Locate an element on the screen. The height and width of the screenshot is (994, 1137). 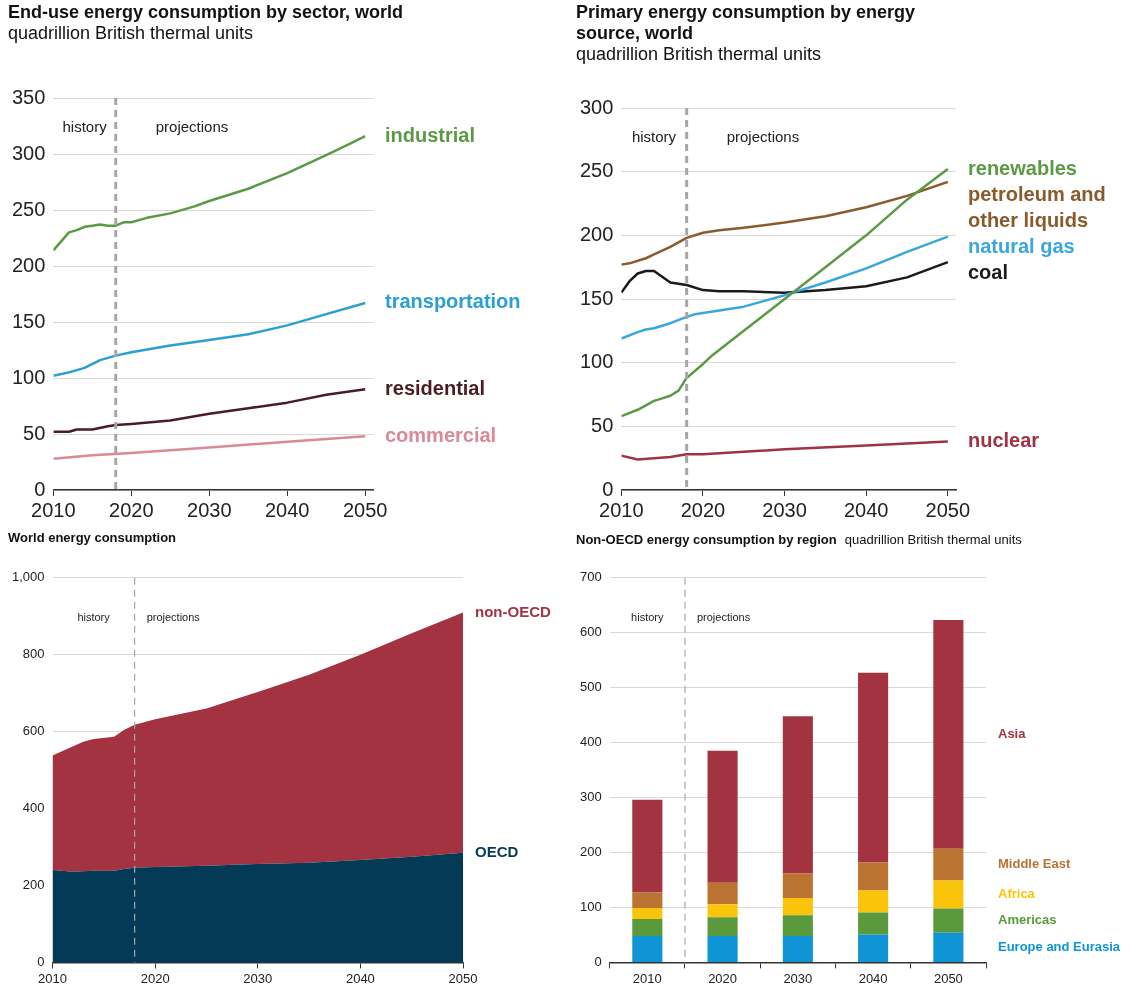
series-label: petroleum and other liquids is located at coordinates (1037, 206).